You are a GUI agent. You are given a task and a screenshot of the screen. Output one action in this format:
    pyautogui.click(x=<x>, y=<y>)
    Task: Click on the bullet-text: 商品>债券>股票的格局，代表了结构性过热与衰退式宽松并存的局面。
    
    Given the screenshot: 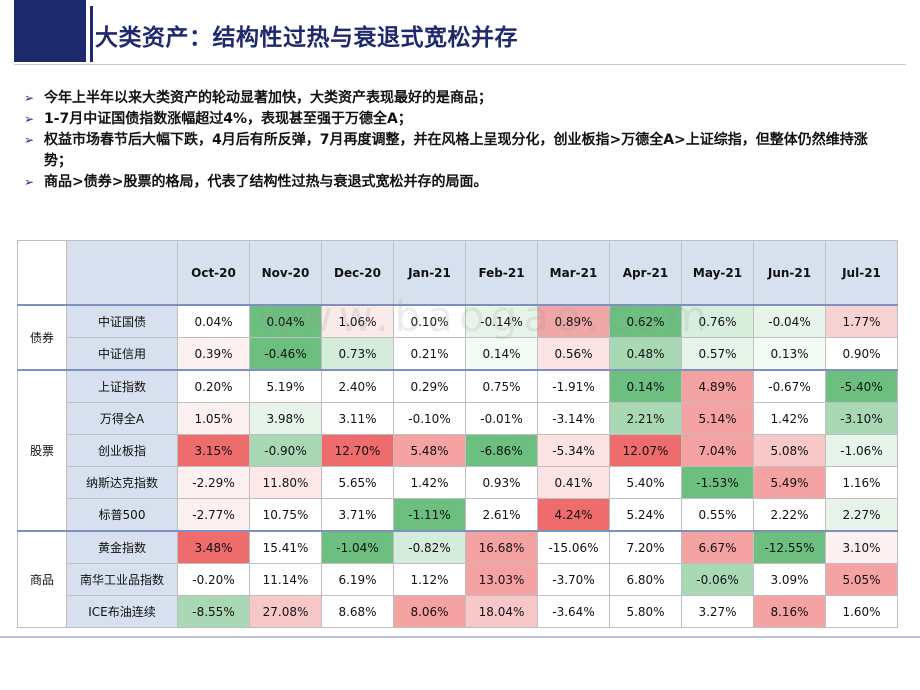 What is the action you would take?
    pyautogui.click(x=266, y=182)
    